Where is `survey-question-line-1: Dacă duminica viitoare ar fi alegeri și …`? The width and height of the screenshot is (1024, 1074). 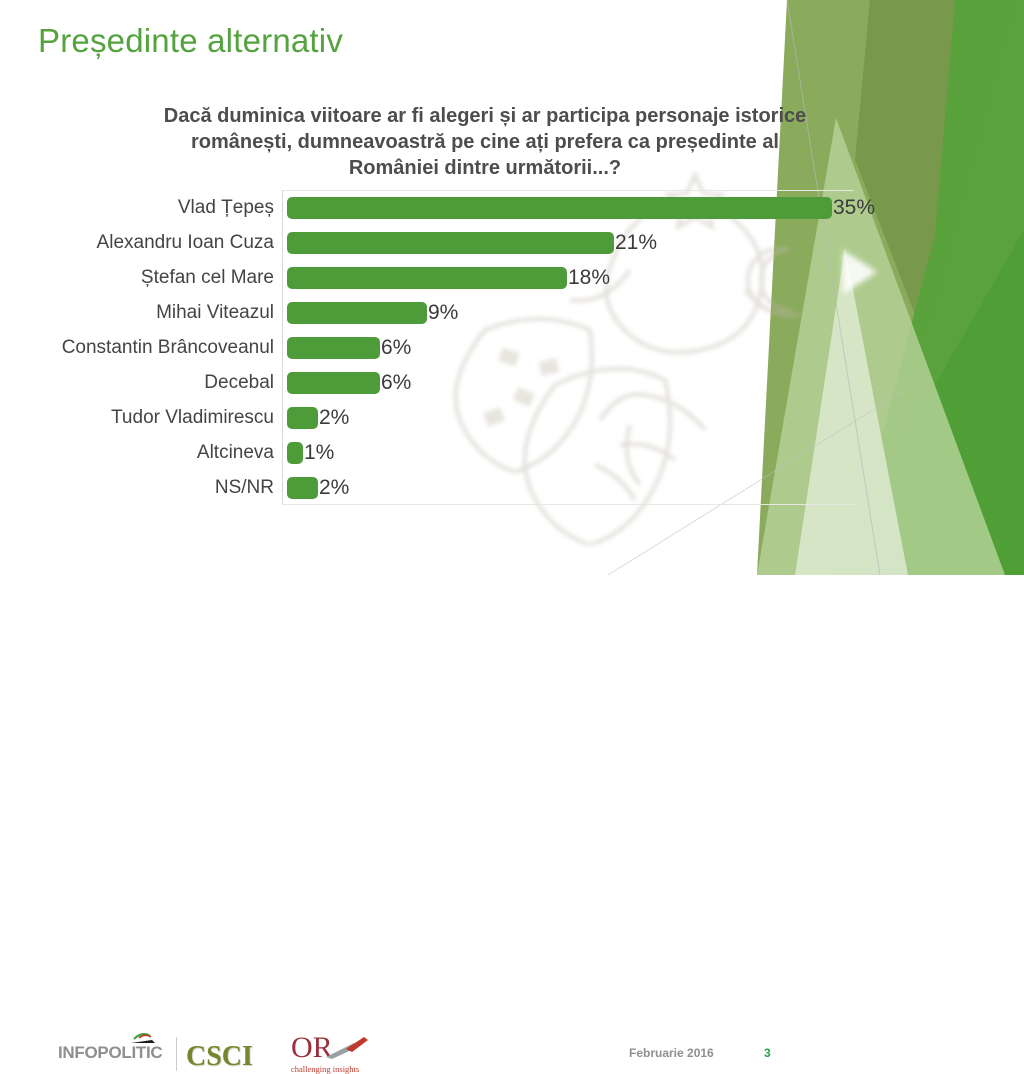 survey-question-line-1: Dacă duminica viitoare ar fi alegeri și … is located at coordinates (485, 116).